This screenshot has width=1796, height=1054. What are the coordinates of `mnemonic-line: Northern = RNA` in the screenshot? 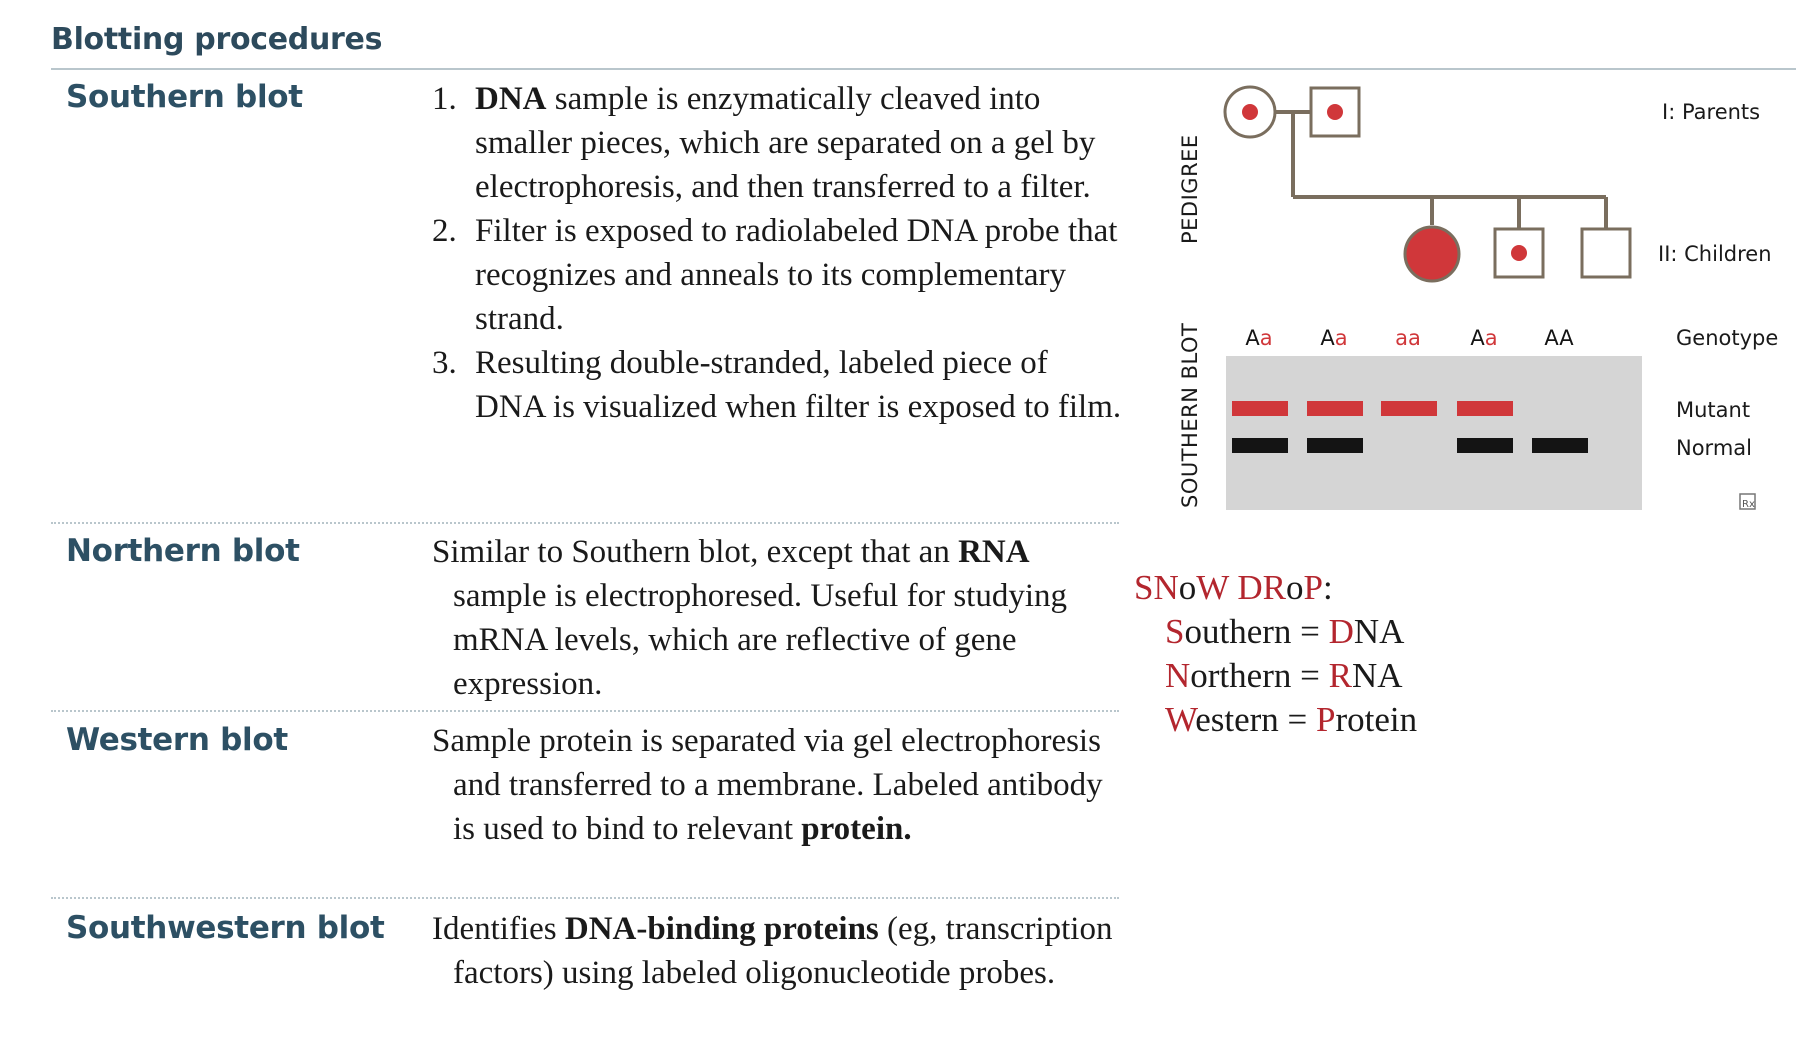 It's located at (1275, 676).